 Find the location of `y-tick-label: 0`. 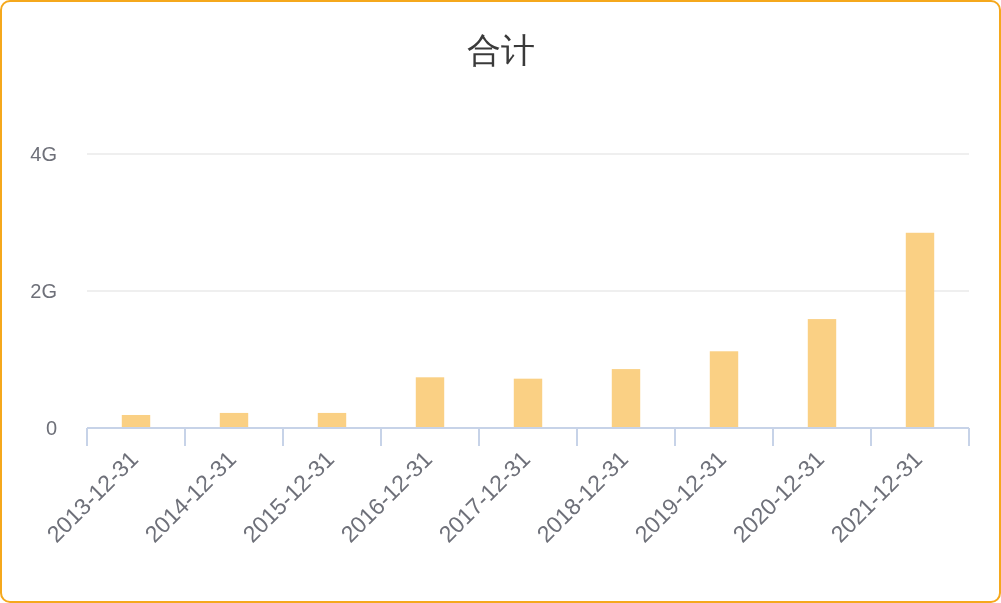

y-tick-label: 0 is located at coordinates (51, 428).